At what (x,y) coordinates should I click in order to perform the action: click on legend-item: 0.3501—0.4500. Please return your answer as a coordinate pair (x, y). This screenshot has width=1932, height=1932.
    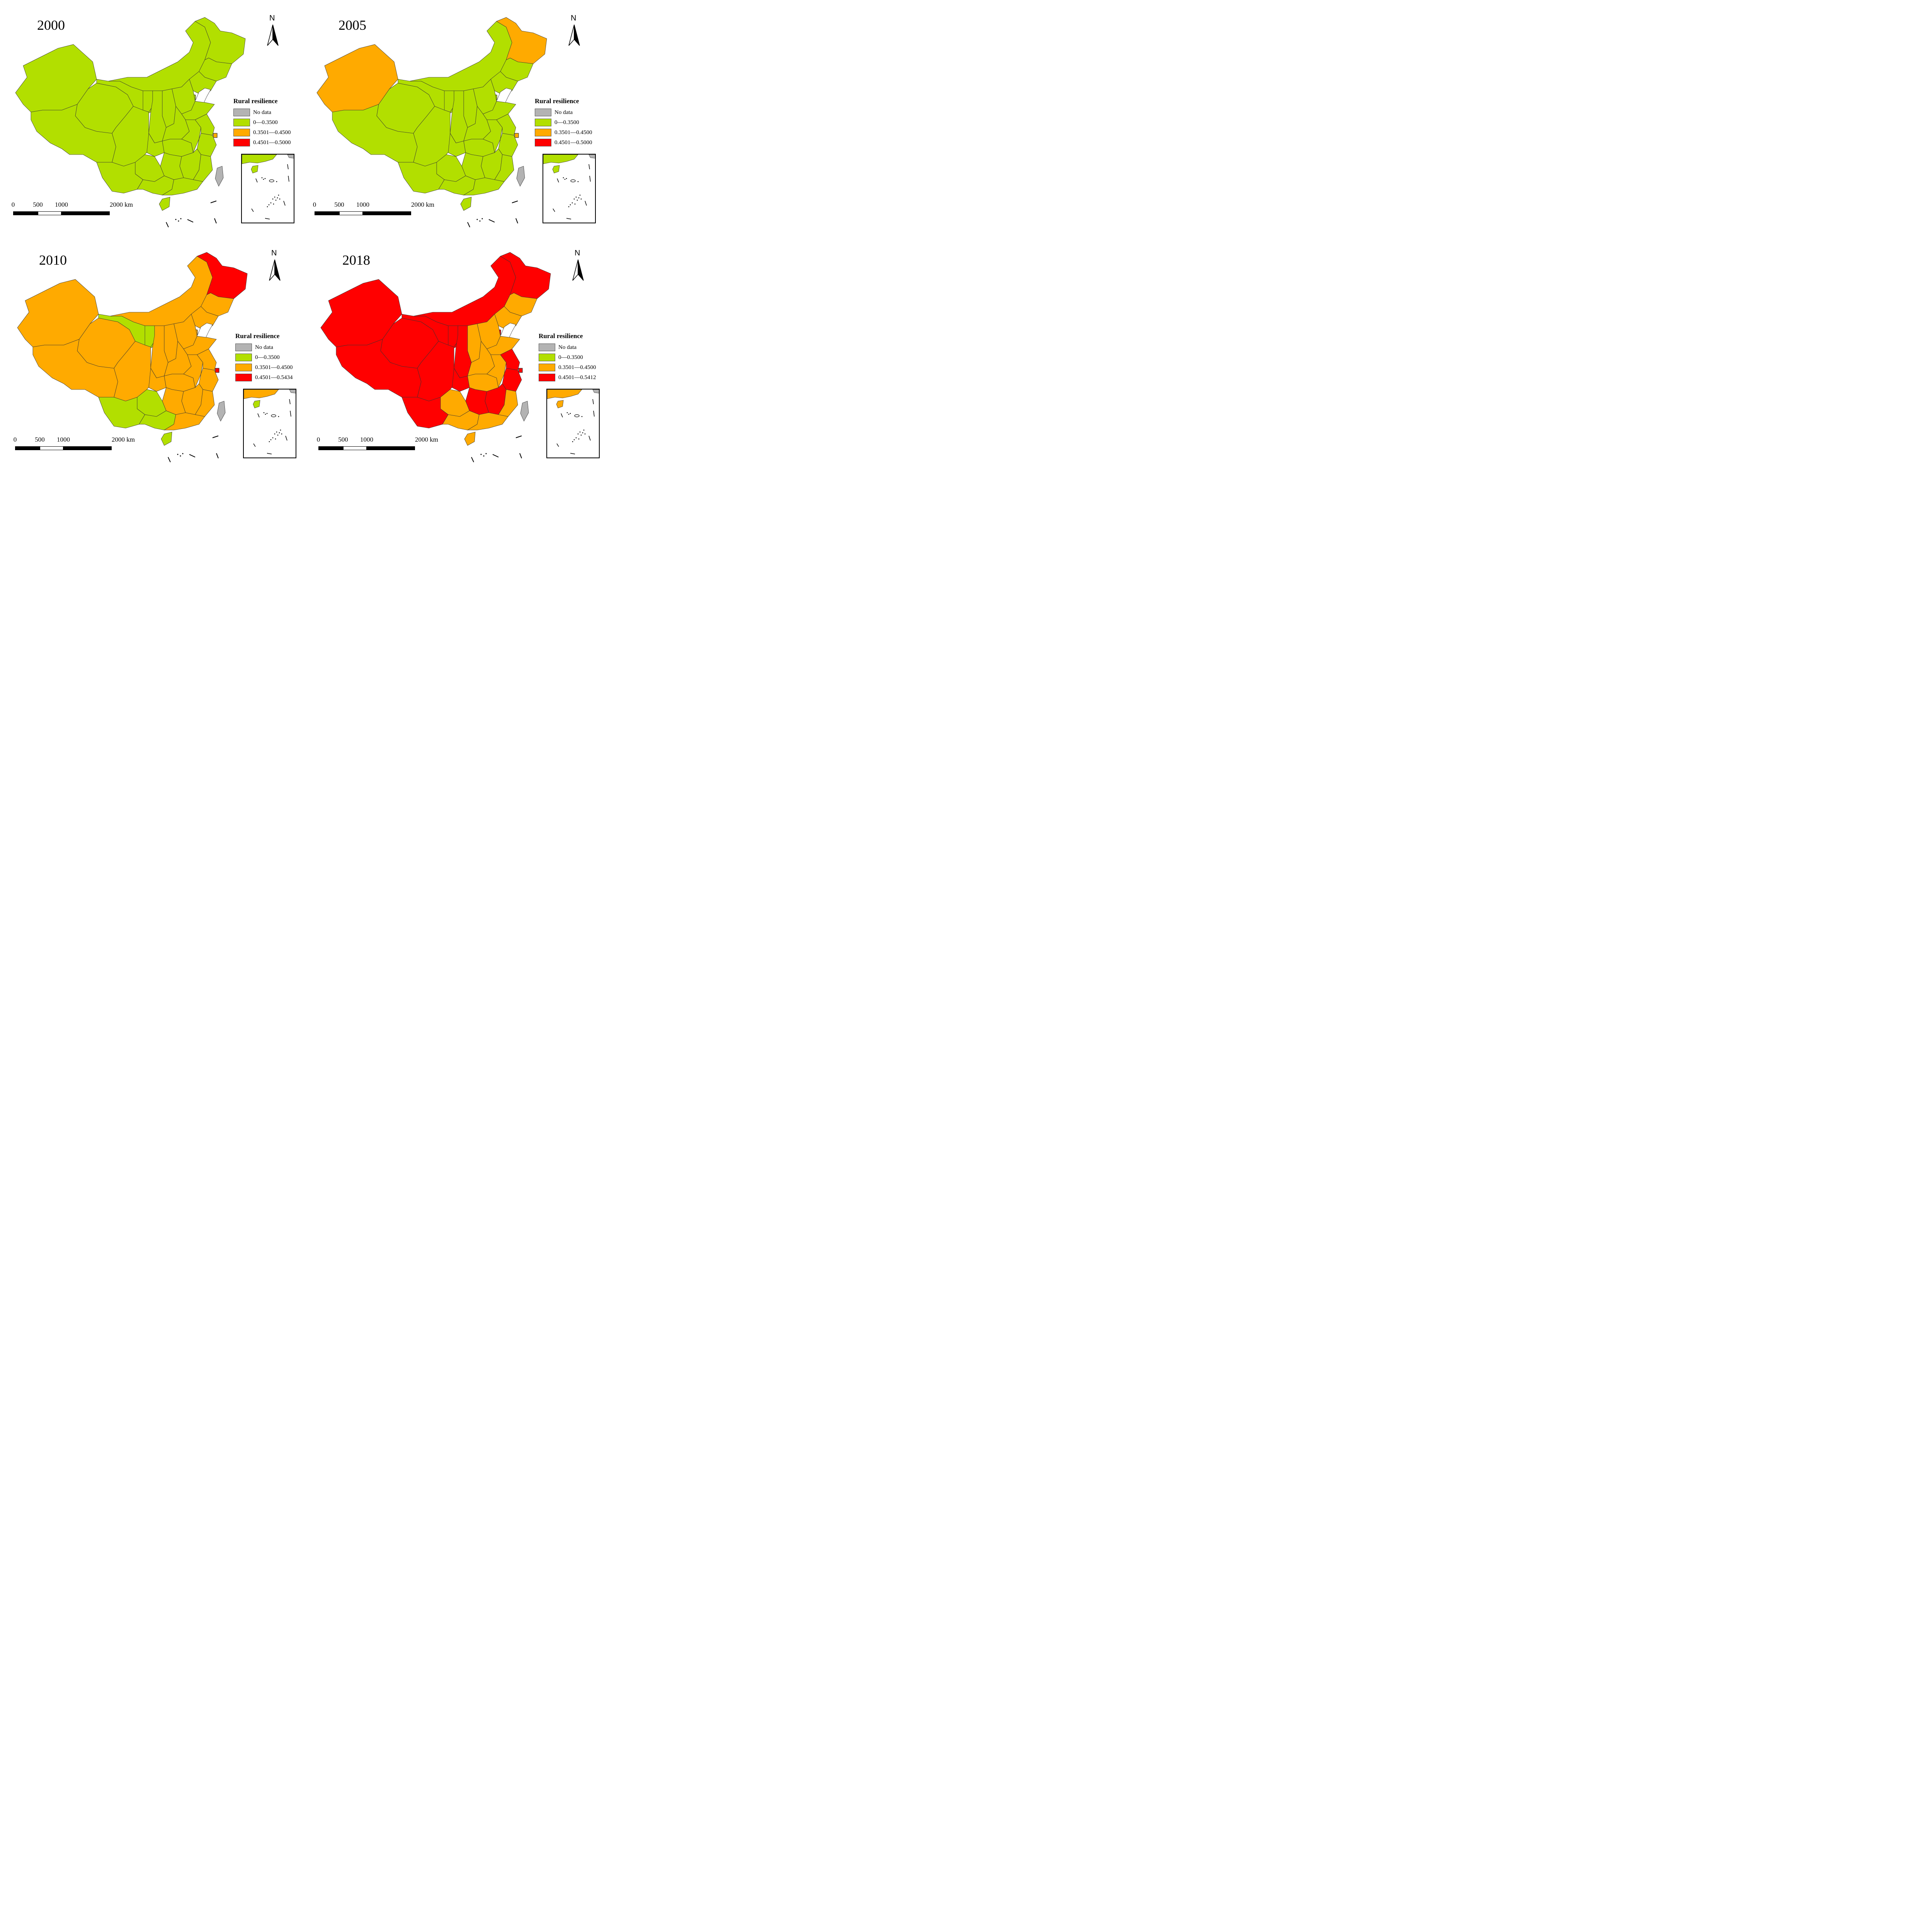
    Looking at the image, I should click on (269, 367).